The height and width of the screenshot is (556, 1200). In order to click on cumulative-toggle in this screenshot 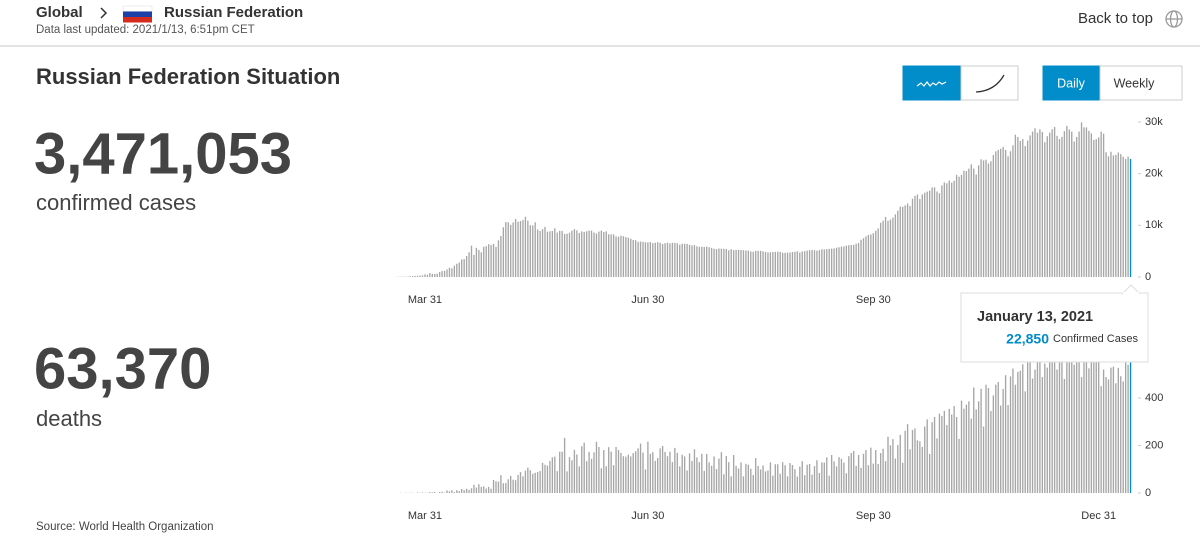, I will do `click(989, 83)`.